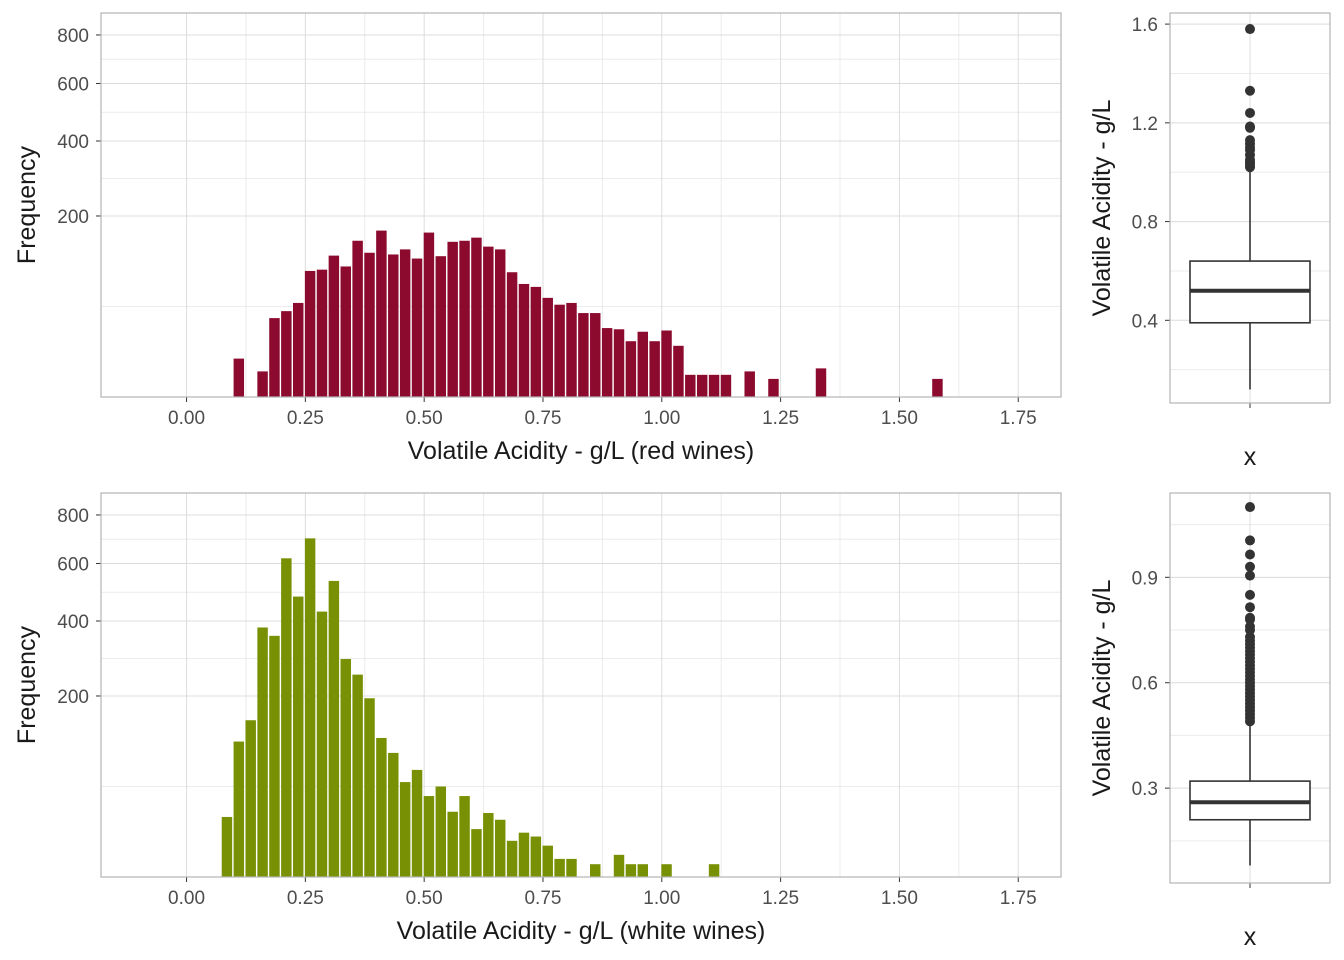 The width and height of the screenshot is (1344, 960). What do you see at coordinates (1145, 124) in the screenshot?
I see `y-tick-label: 1.2` at bounding box center [1145, 124].